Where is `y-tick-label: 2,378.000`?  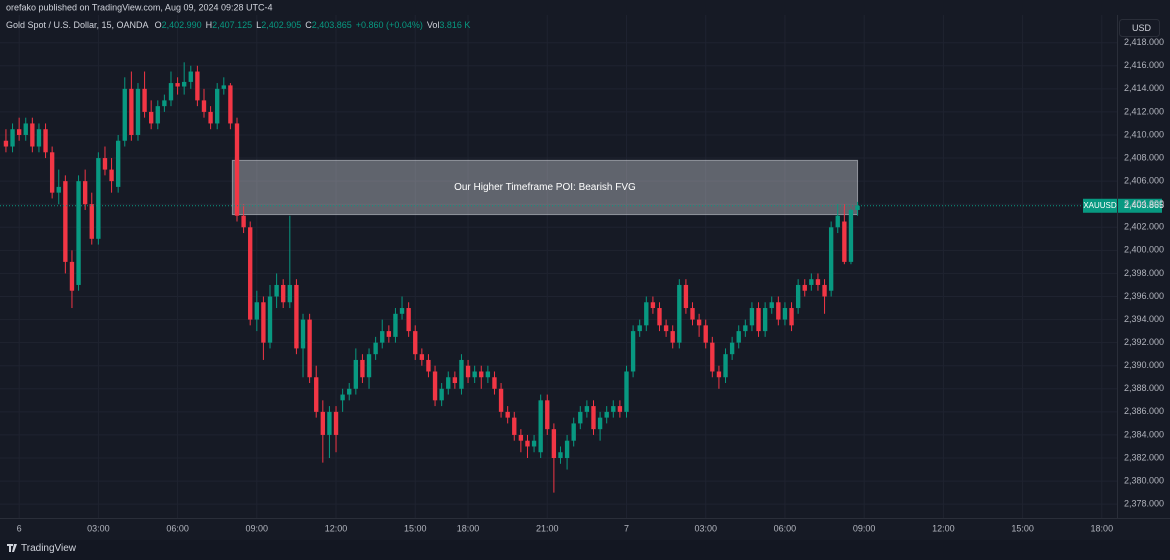 y-tick-label: 2,378.000 is located at coordinates (1144, 504).